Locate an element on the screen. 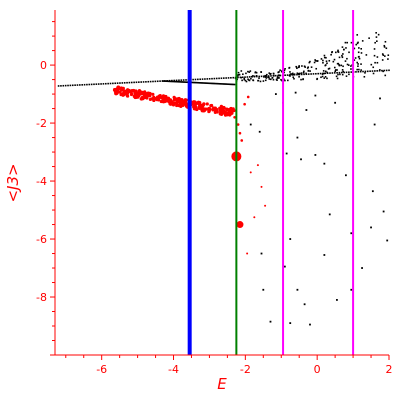  y-tick-label: -2 is located at coordinates (41, 123).